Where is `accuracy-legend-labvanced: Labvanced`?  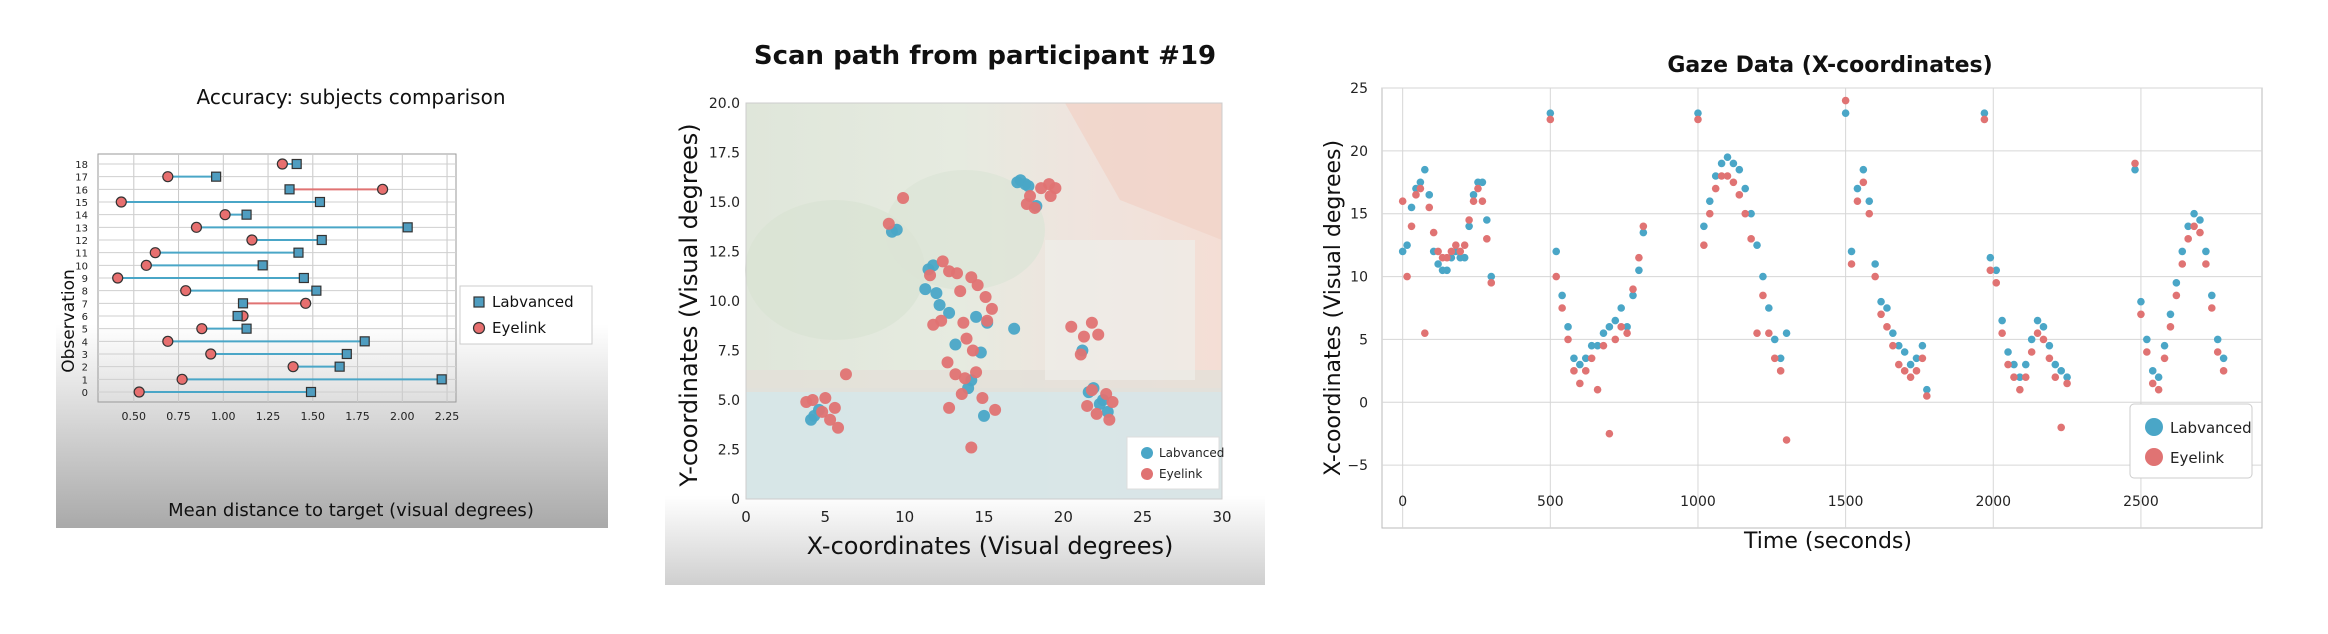 accuracy-legend-labvanced: Labvanced is located at coordinates (533, 302).